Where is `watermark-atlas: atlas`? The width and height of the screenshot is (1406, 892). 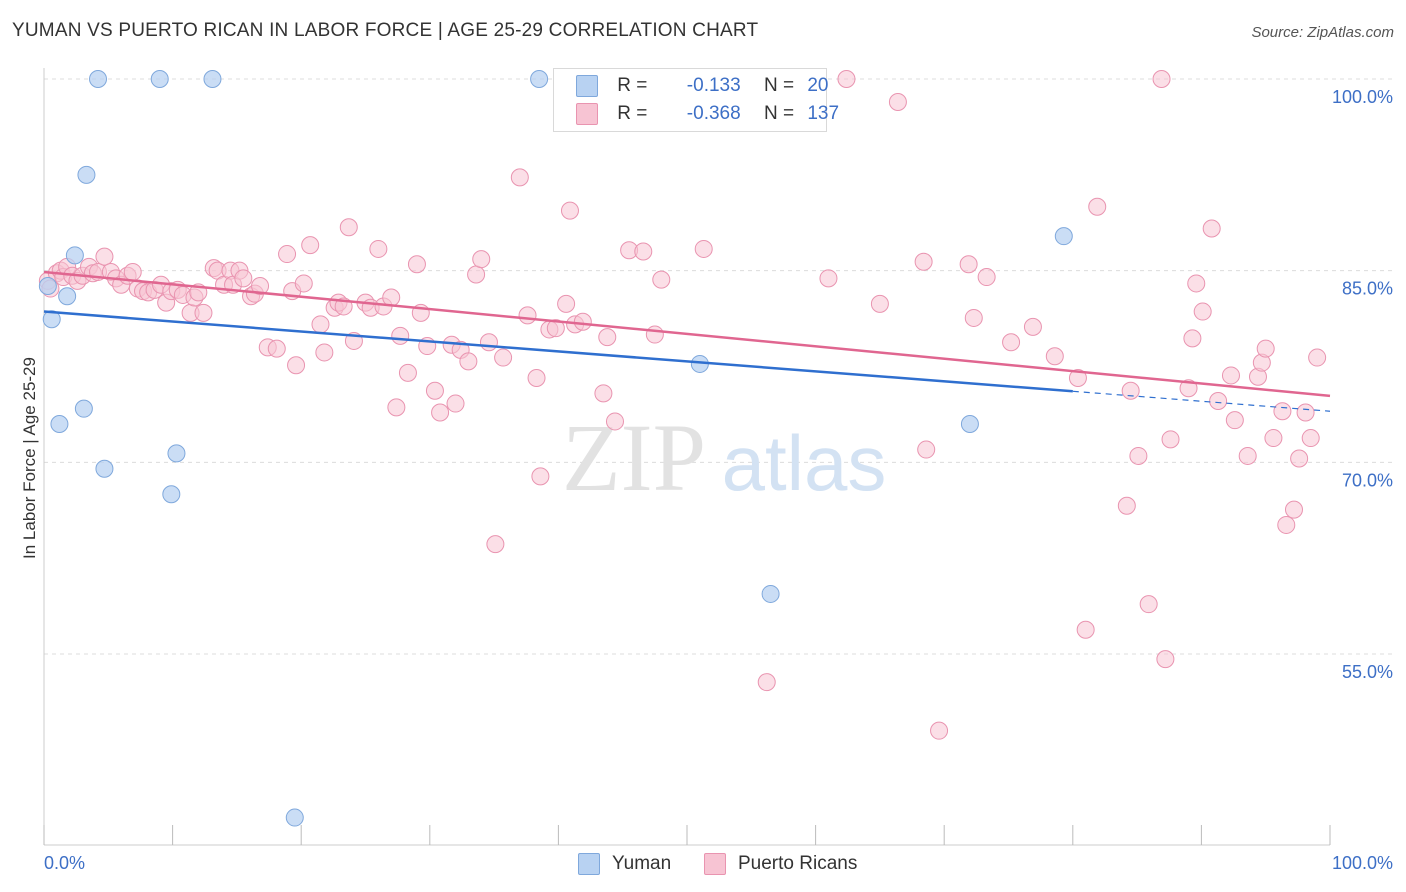
watermark-atlas: atlas is located at coordinates (804, 463).